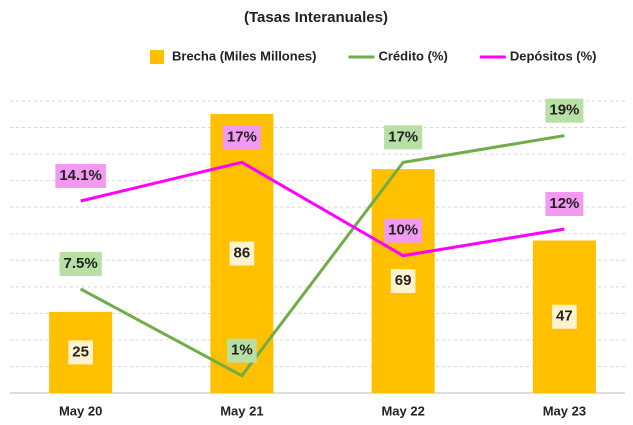 This screenshot has width=633, height=425. Describe the element at coordinates (412, 55) in the screenshot. I see `legend-label: Crédito (%)` at that location.